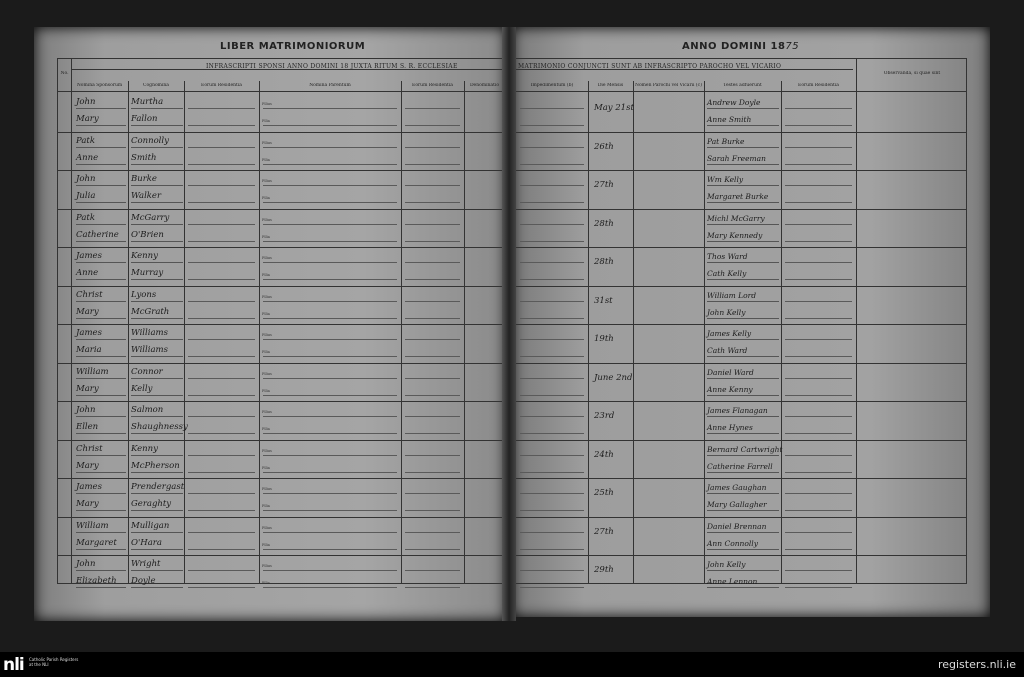 The height and width of the screenshot is (677, 1024). I want to click on witness-1: Daniel Brennan, so click(743, 527).